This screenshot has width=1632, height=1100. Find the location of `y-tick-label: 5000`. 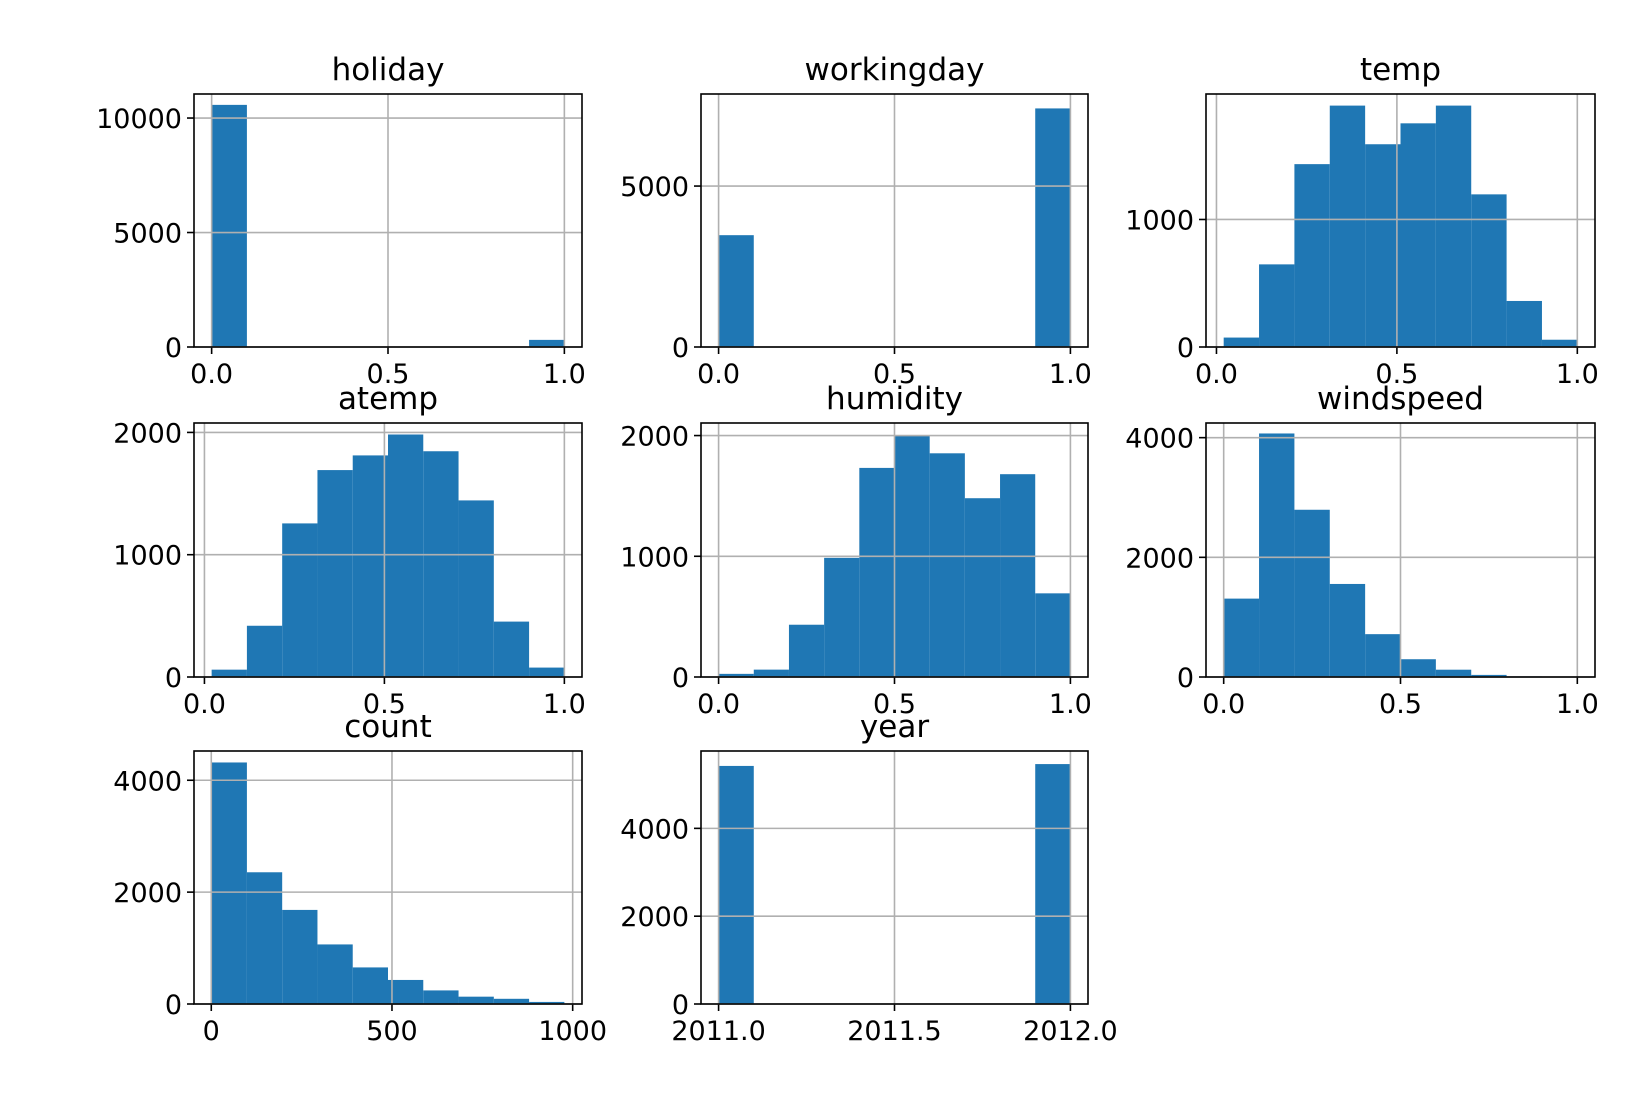

y-tick-label: 5000 is located at coordinates (654, 187).